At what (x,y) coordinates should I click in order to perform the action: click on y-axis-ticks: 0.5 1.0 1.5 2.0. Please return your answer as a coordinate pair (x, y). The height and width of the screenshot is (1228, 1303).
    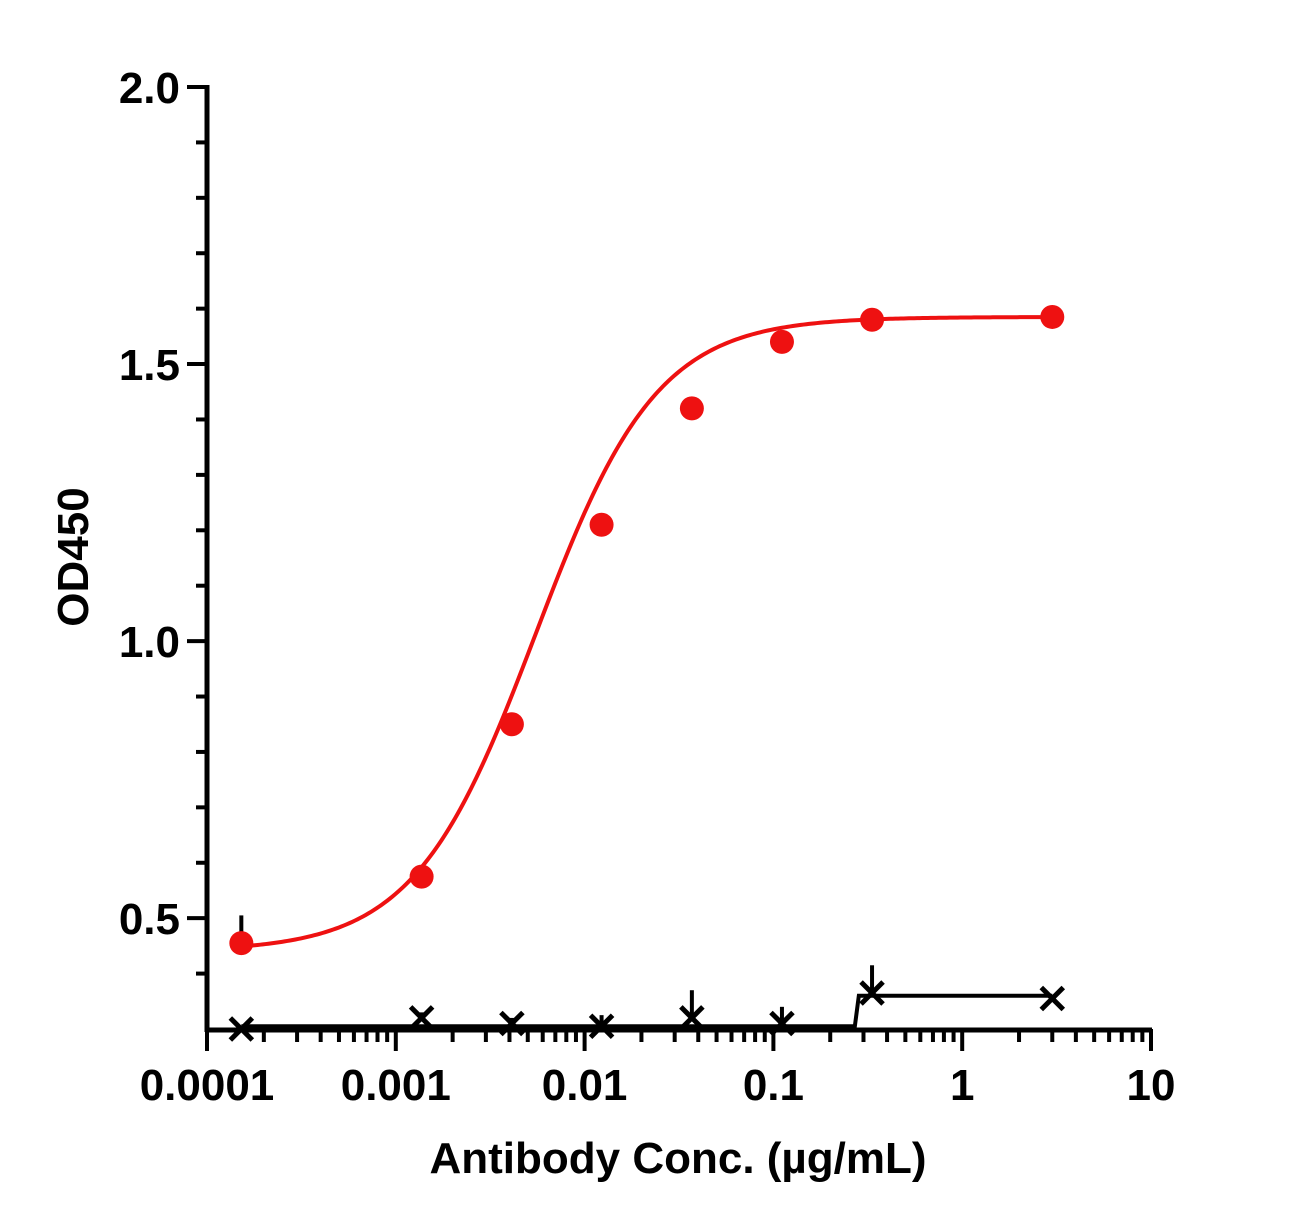
    Looking at the image, I should click on (163, 520).